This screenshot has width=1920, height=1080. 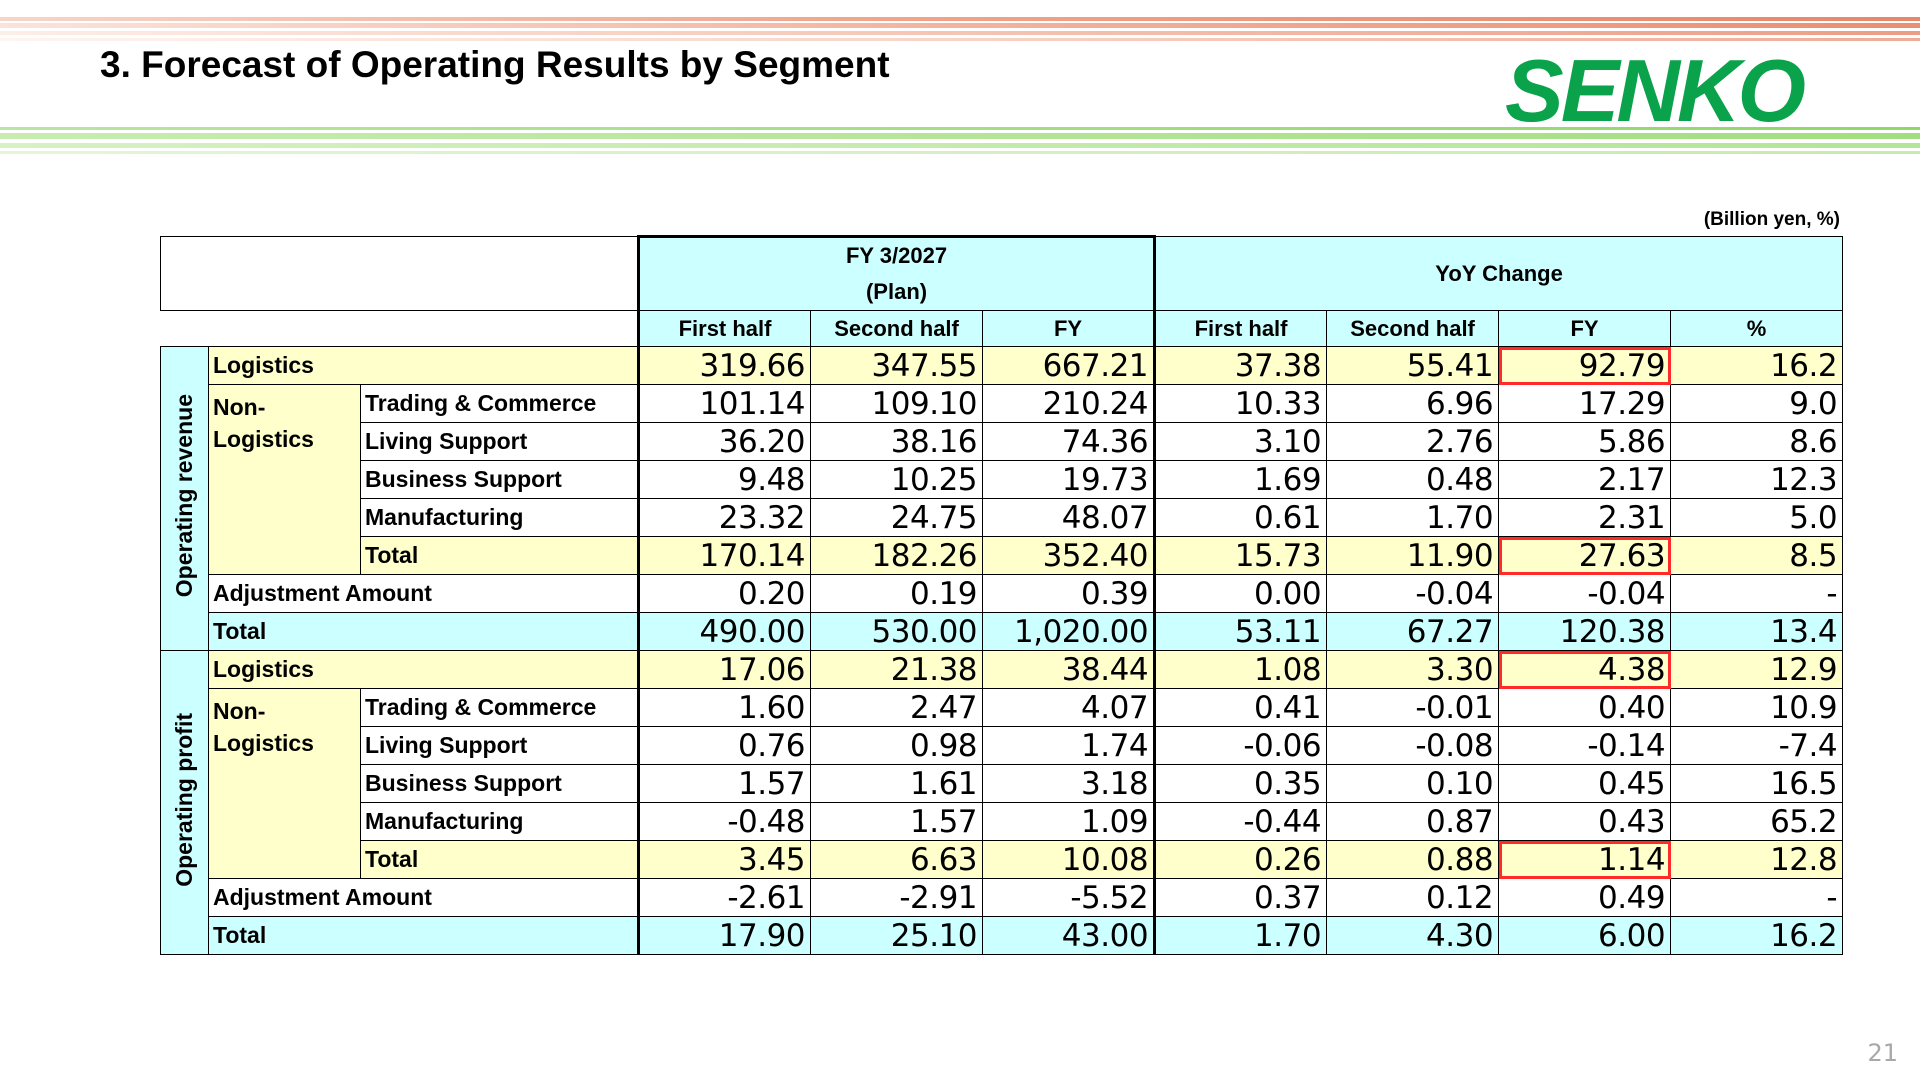 I want to click on value-cell: -5.52, so click(x=1069, y=897).